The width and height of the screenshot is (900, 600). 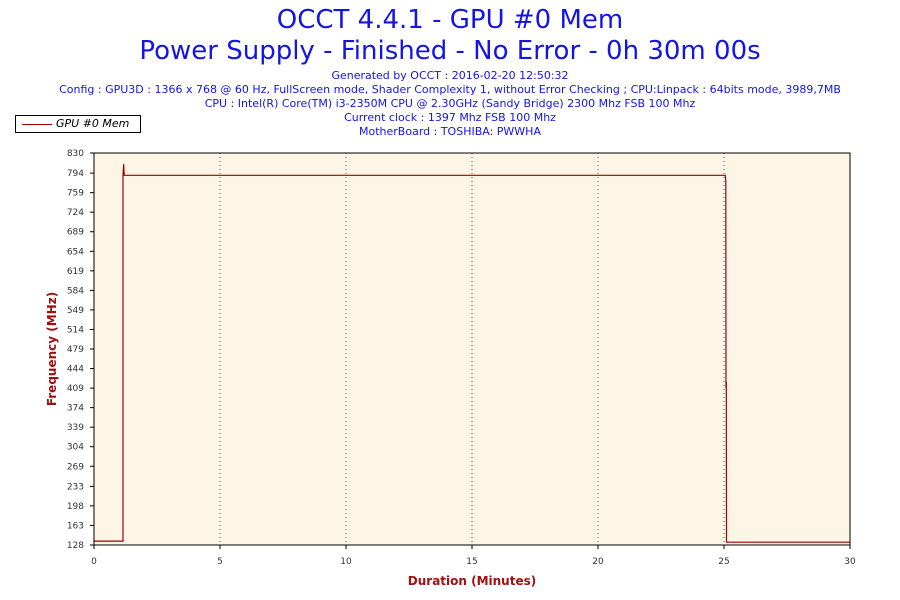 What do you see at coordinates (75, 507) in the screenshot?
I see `y-tick-label: 198` at bounding box center [75, 507].